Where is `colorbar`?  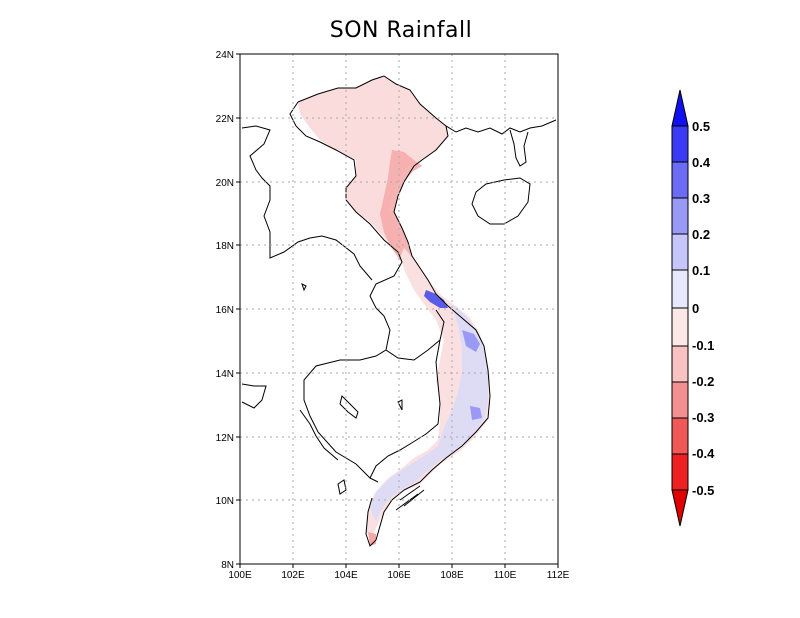 colorbar is located at coordinates (680, 308).